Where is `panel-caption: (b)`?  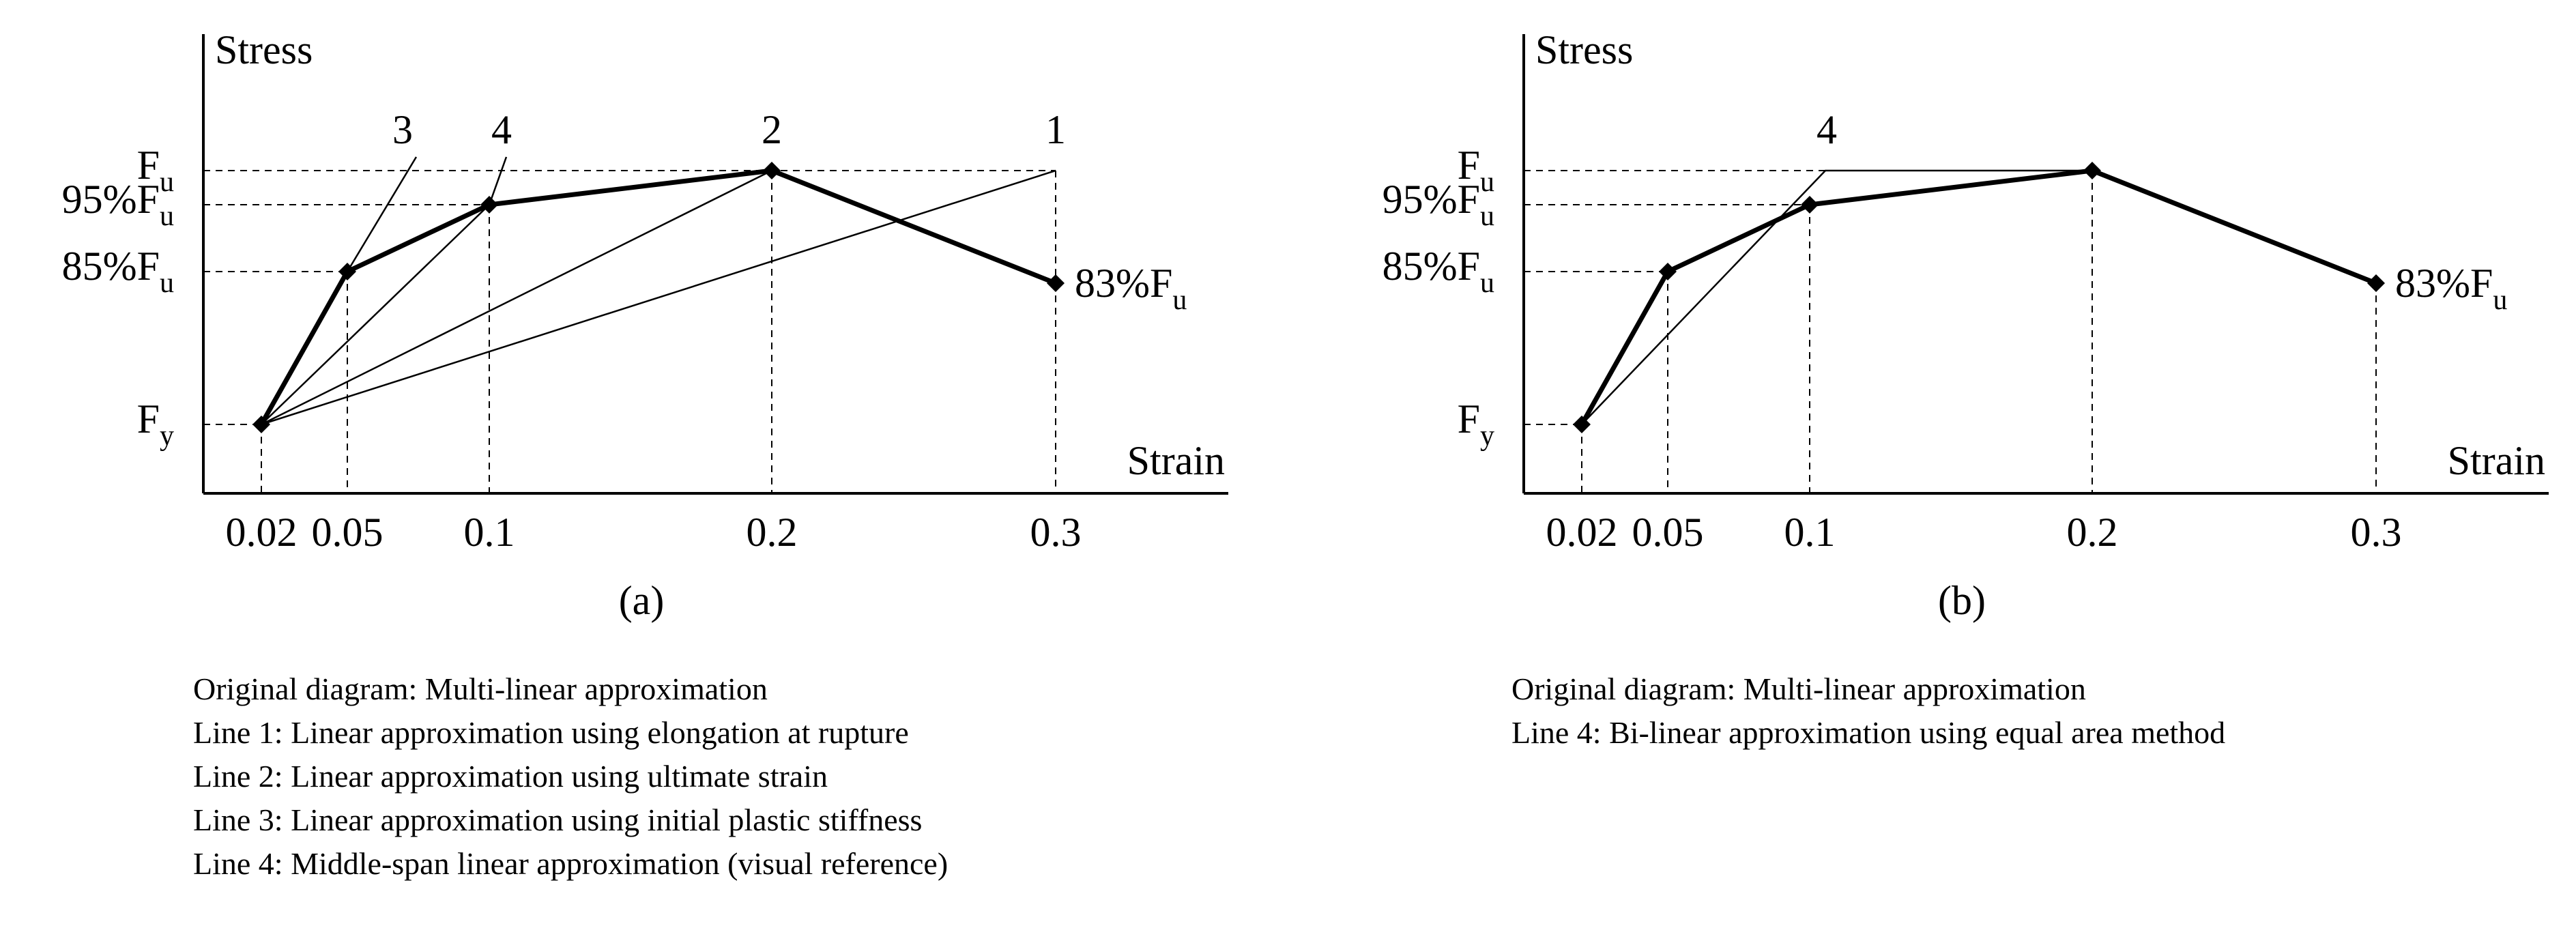 panel-caption: (b) is located at coordinates (1962, 600).